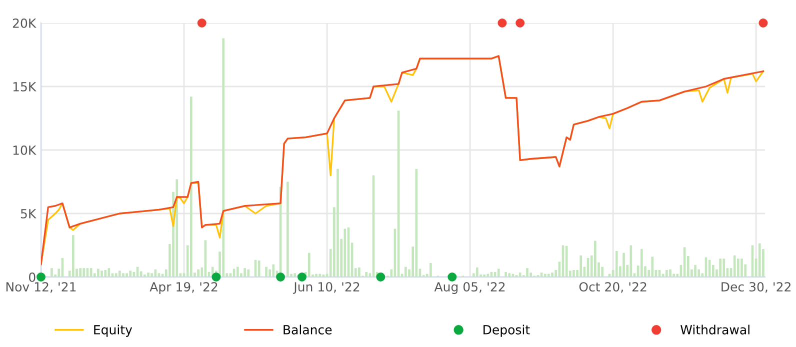 The height and width of the screenshot is (347, 796). What do you see at coordinates (24, 87) in the screenshot?
I see `y-tick-label: 15K` at bounding box center [24, 87].